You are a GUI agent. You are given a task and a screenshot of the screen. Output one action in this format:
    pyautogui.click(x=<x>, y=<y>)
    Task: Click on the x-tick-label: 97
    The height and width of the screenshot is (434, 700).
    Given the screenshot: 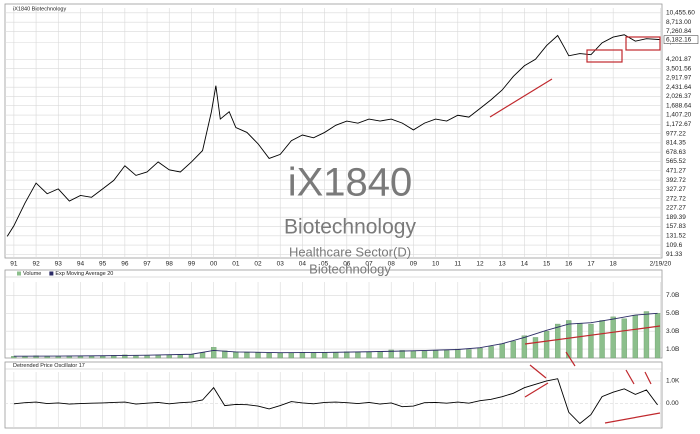 What is the action you would take?
    pyautogui.click(x=147, y=264)
    